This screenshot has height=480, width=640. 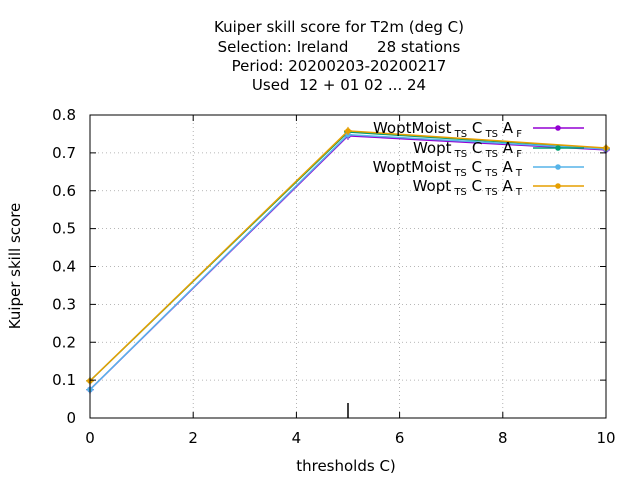 I want to click on x-tick-label: 0, so click(x=90, y=438).